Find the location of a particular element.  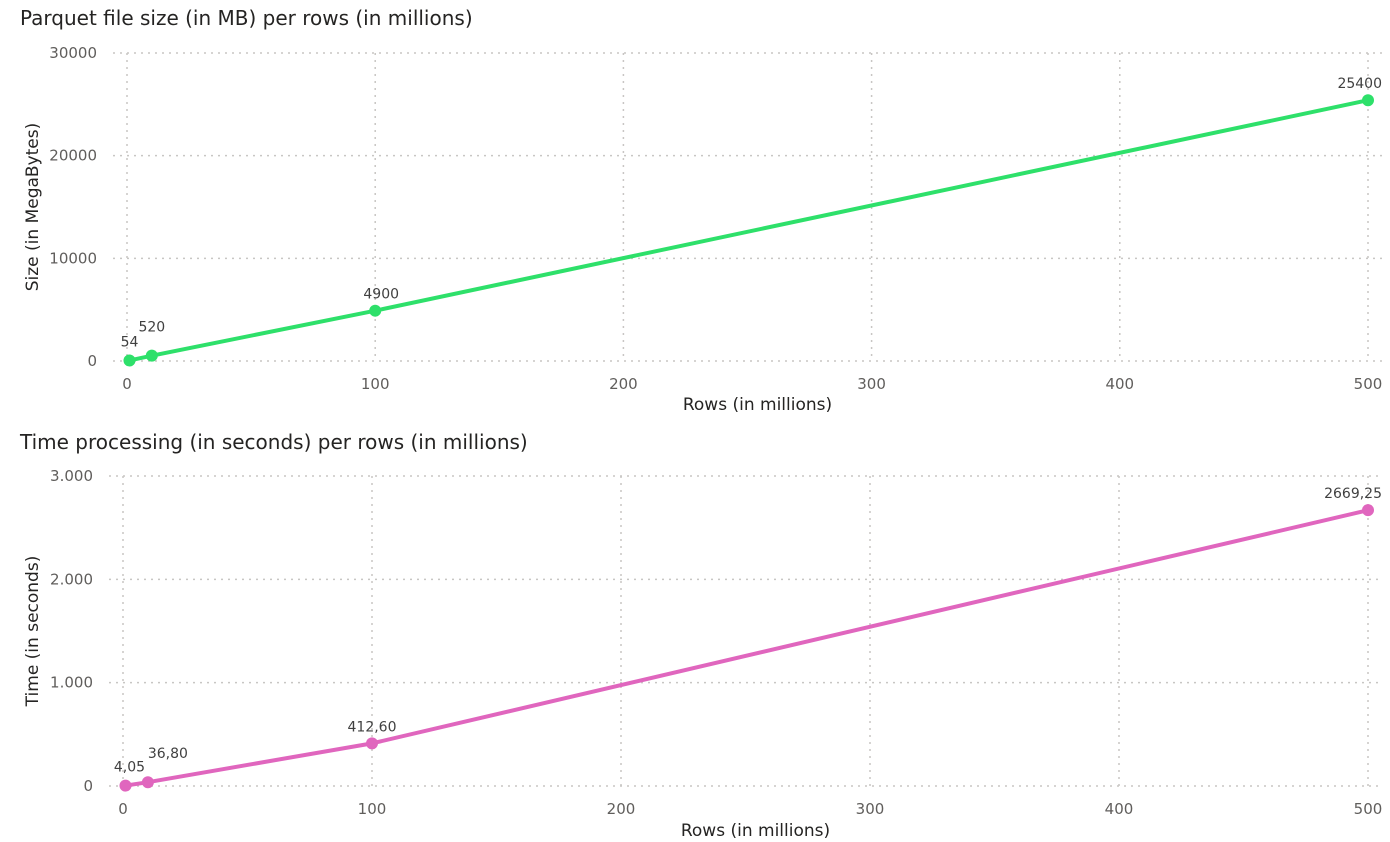

y-tick-label: 10000 is located at coordinates (73, 258).